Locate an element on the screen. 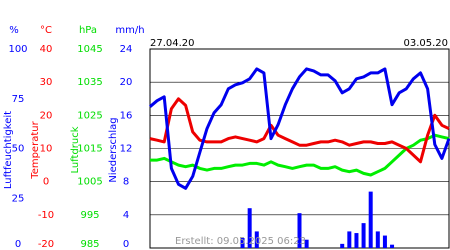 This screenshot has height=250, width=450. y-tick-label: 8 is located at coordinates (126, 182).